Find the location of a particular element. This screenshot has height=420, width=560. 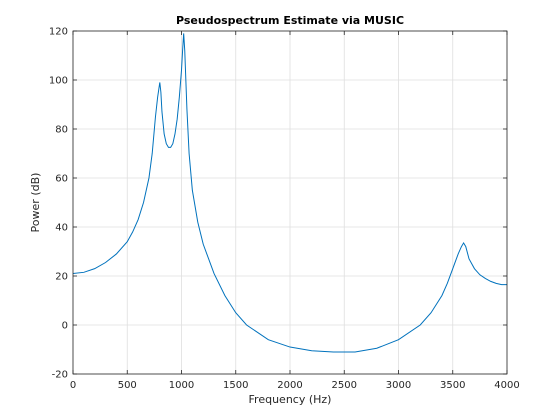

x-tick-label: 1000 is located at coordinates (181, 385).